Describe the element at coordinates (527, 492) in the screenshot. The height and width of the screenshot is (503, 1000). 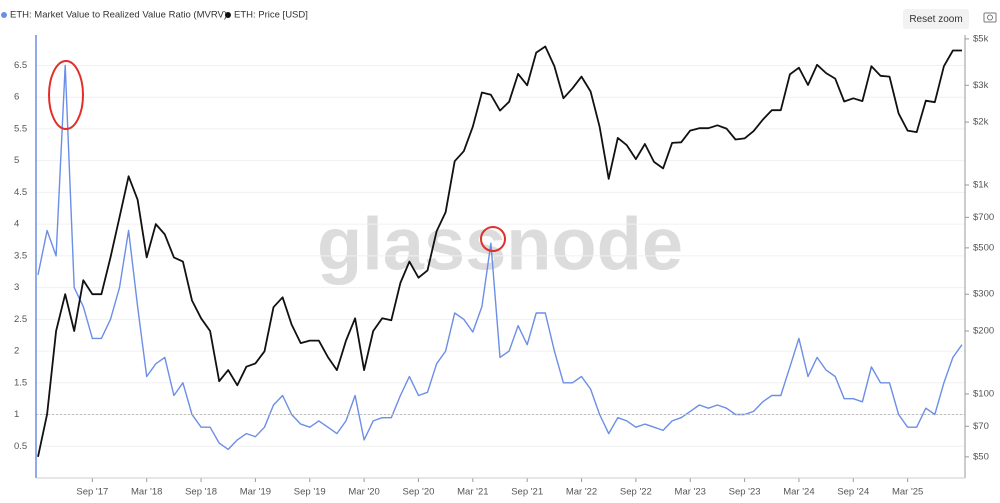
I see `x-tick-label: Sep '21` at that location.